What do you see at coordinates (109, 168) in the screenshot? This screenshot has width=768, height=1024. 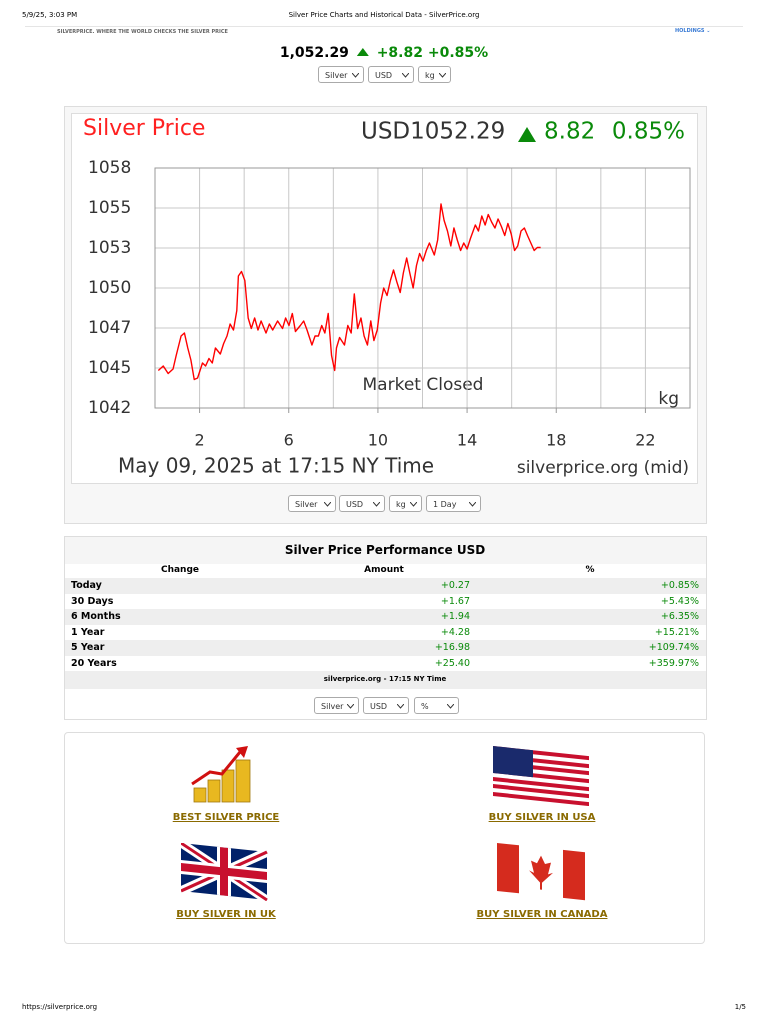 I see `y-tick-label: 1058` at bounding box center [109, 168].